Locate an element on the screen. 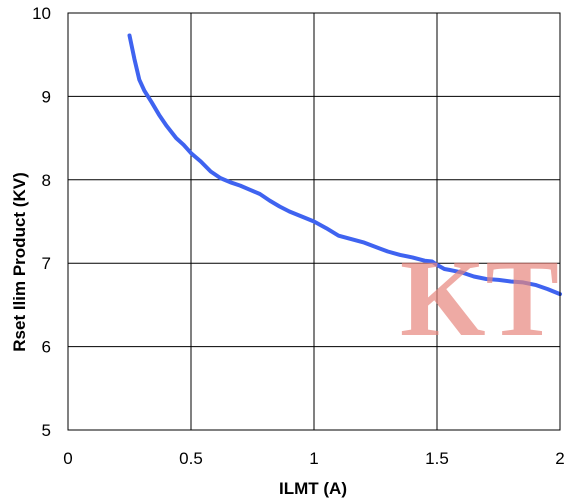  x-tick-label: 1 is located at coordinates (313, 458).